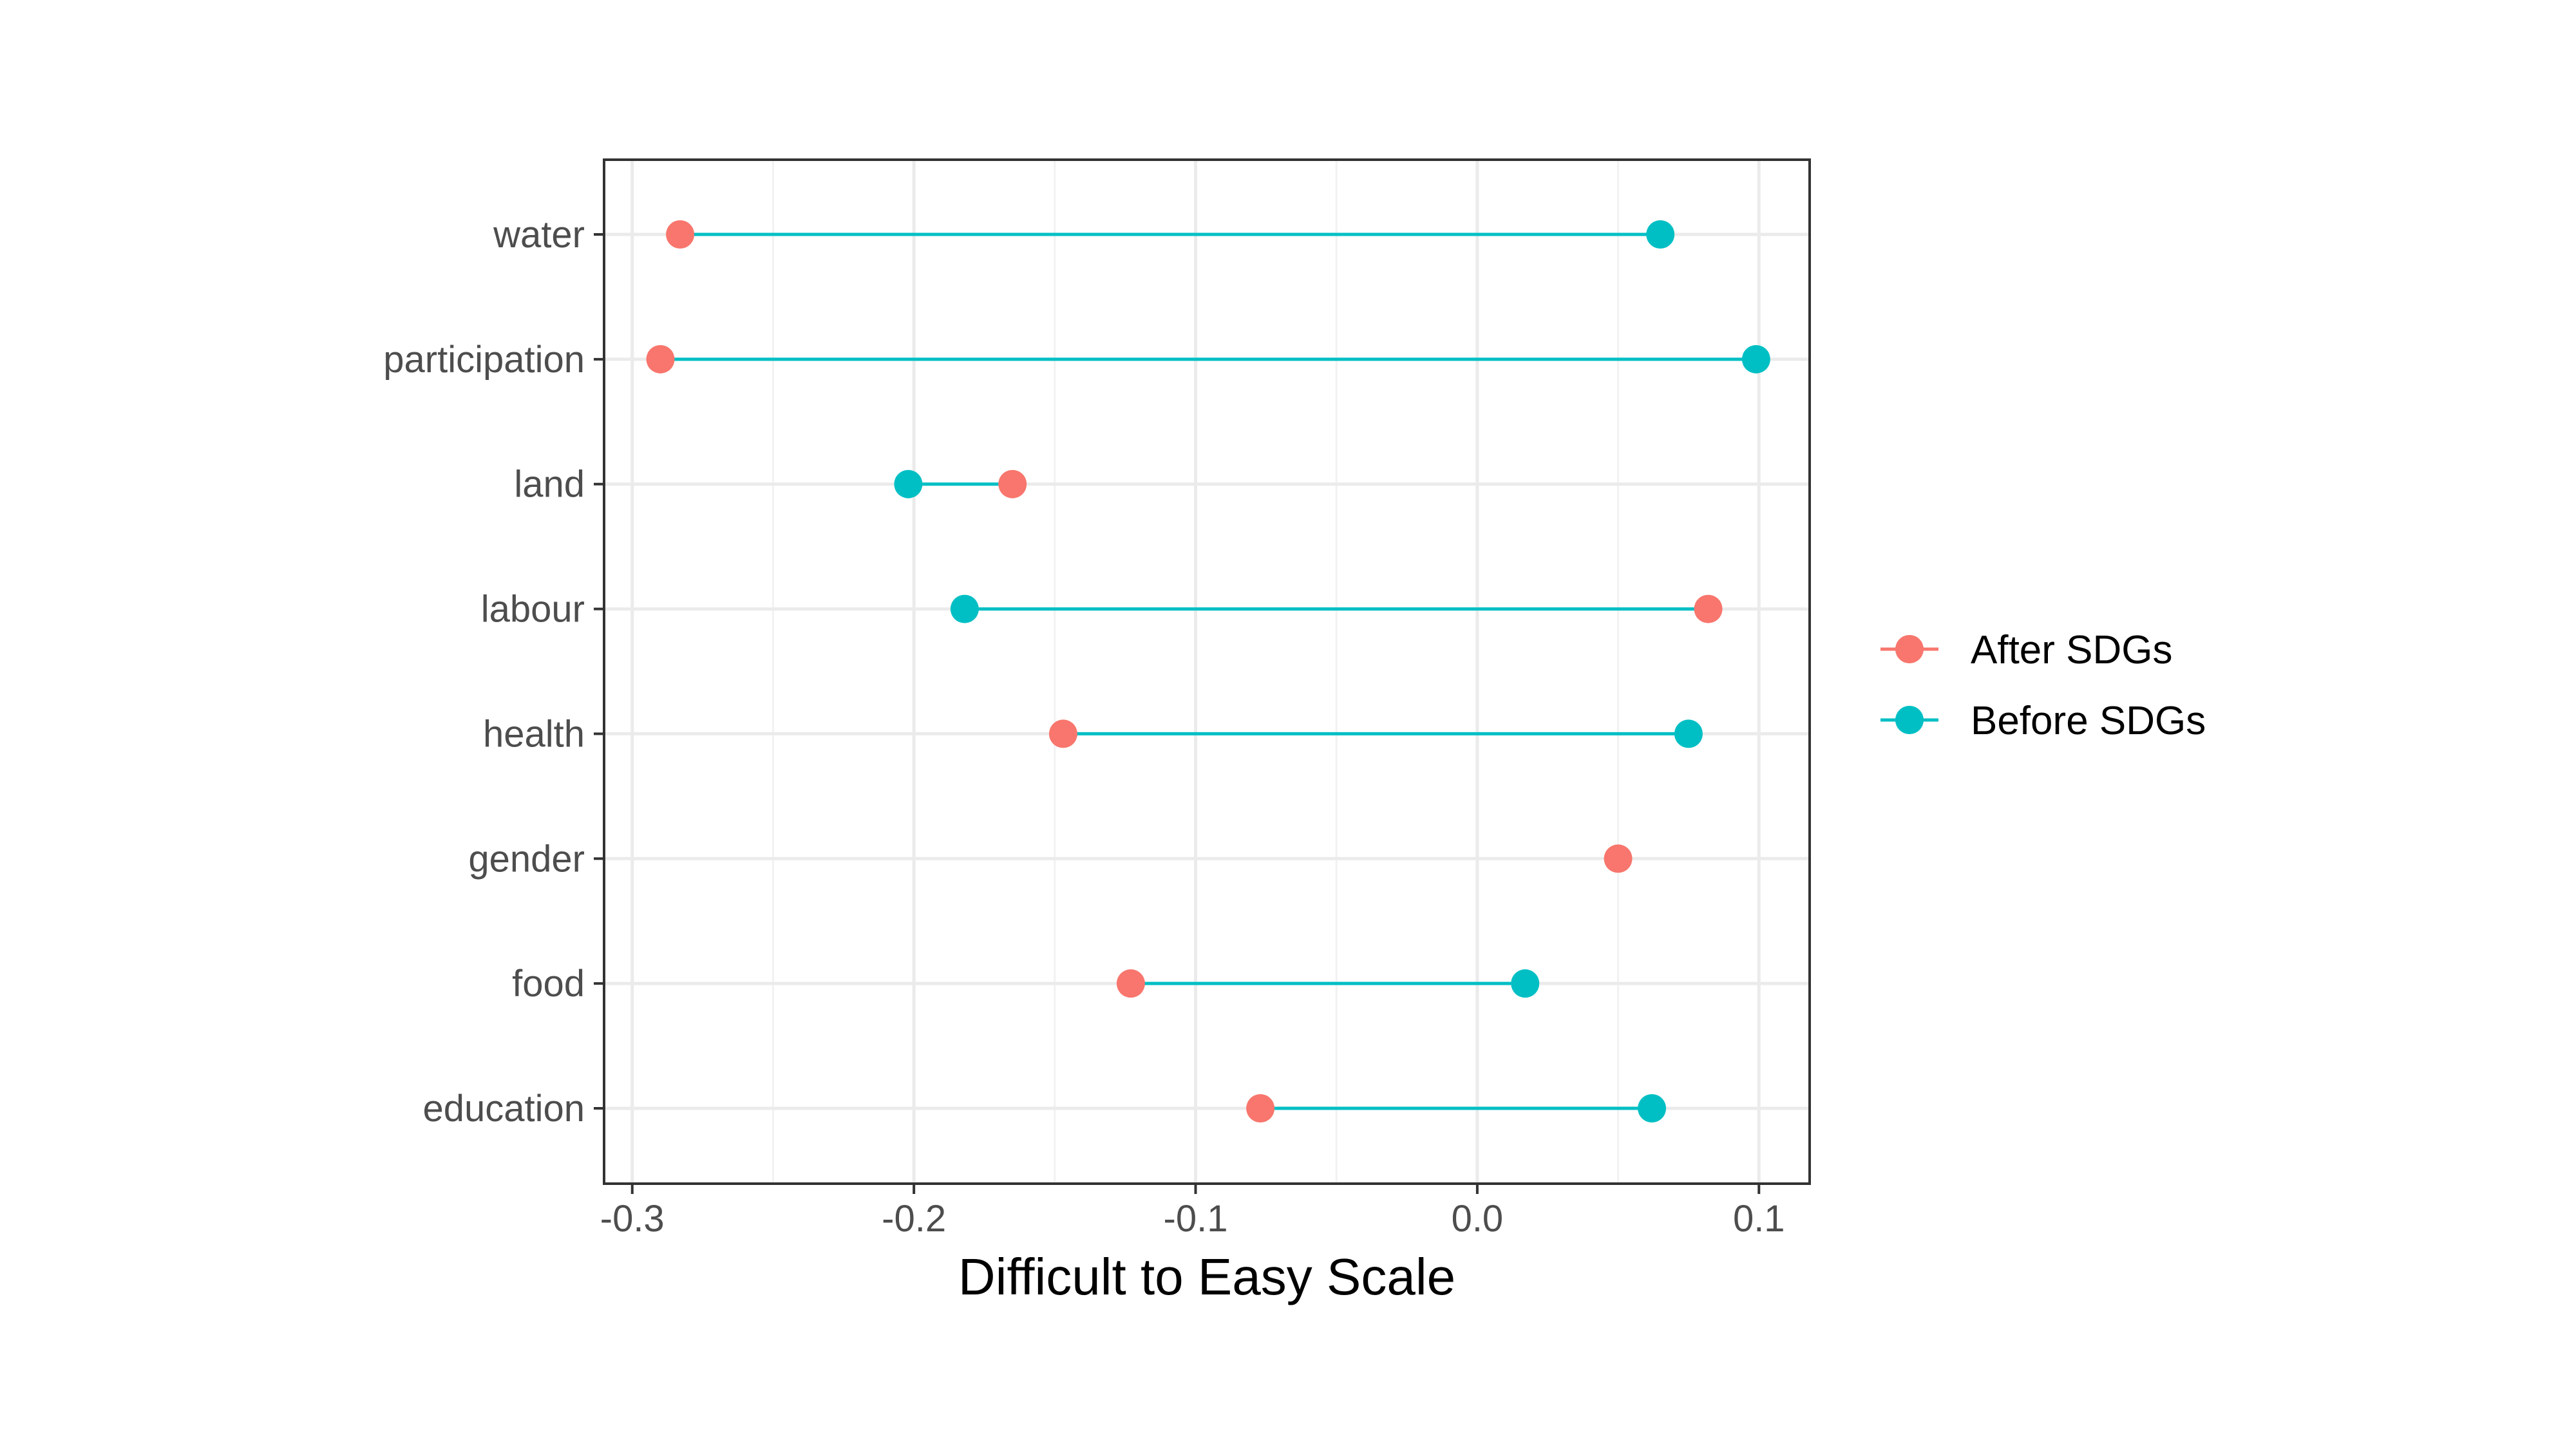 The width and height of the screenshot is (2576, 1449). Describe the element at coordinates (2043, 685) in the screenshot. I see `legend: After SDGs Before SDGs` at that location.